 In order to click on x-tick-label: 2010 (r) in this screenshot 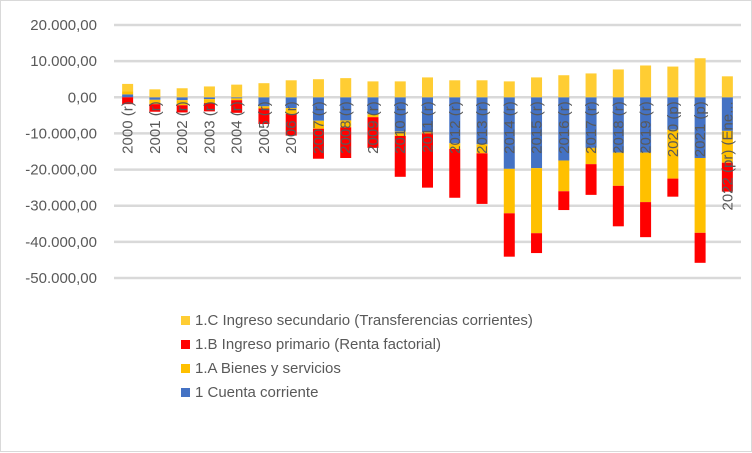, I will do `click(400, 127)`.